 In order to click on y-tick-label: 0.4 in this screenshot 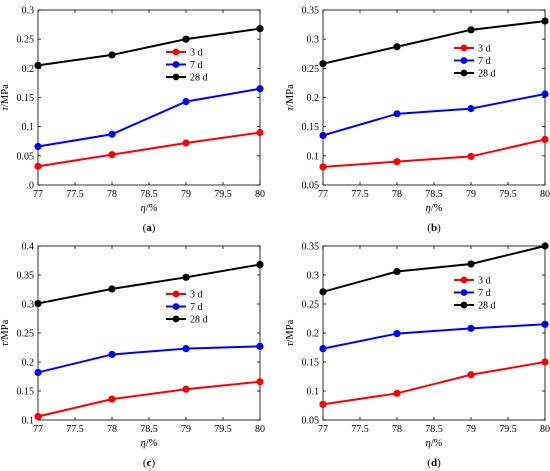, I will do `click(28, 247)`.